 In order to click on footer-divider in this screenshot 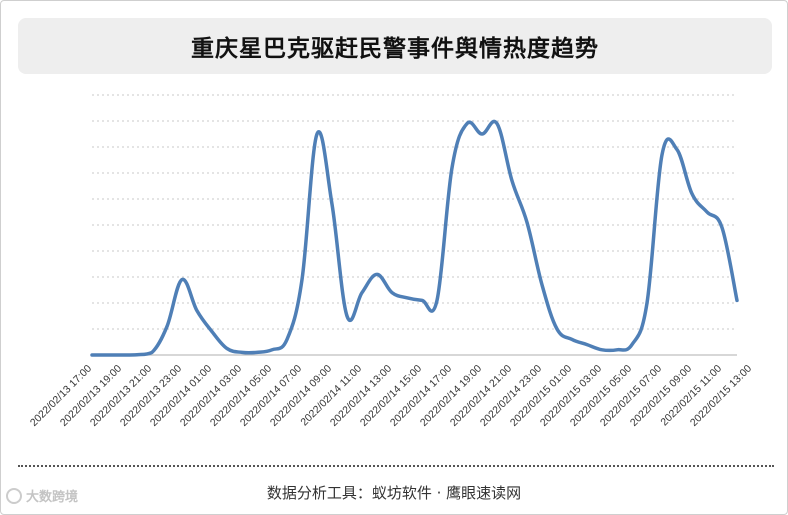, I will do `click(396, 466)`.